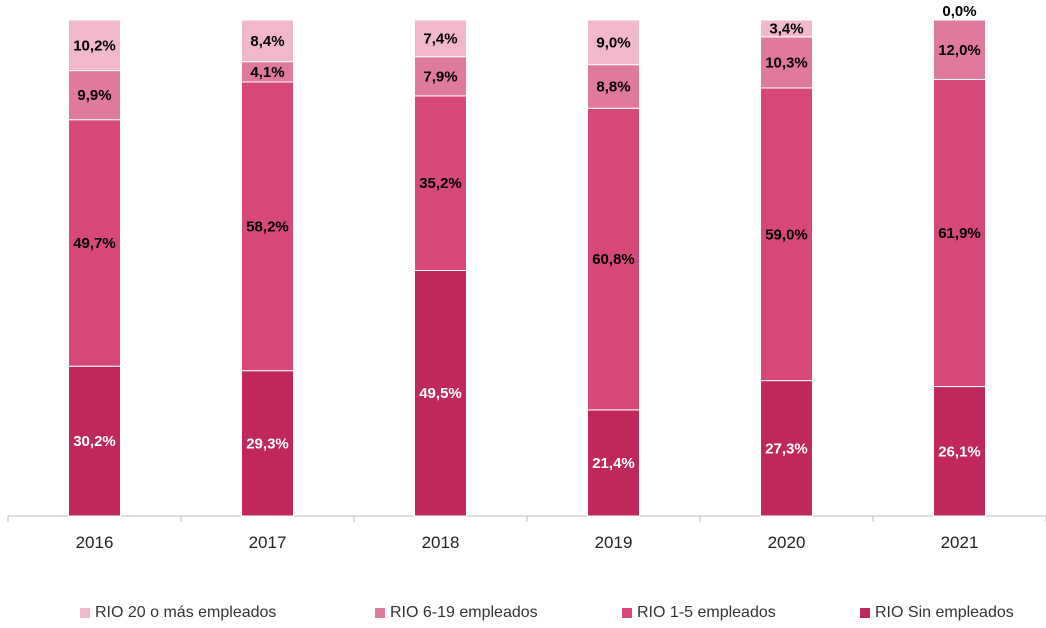 The height and width of the screenshot is (628, 1046). I want to click on data-label: 8,4%, so click(267, 41).